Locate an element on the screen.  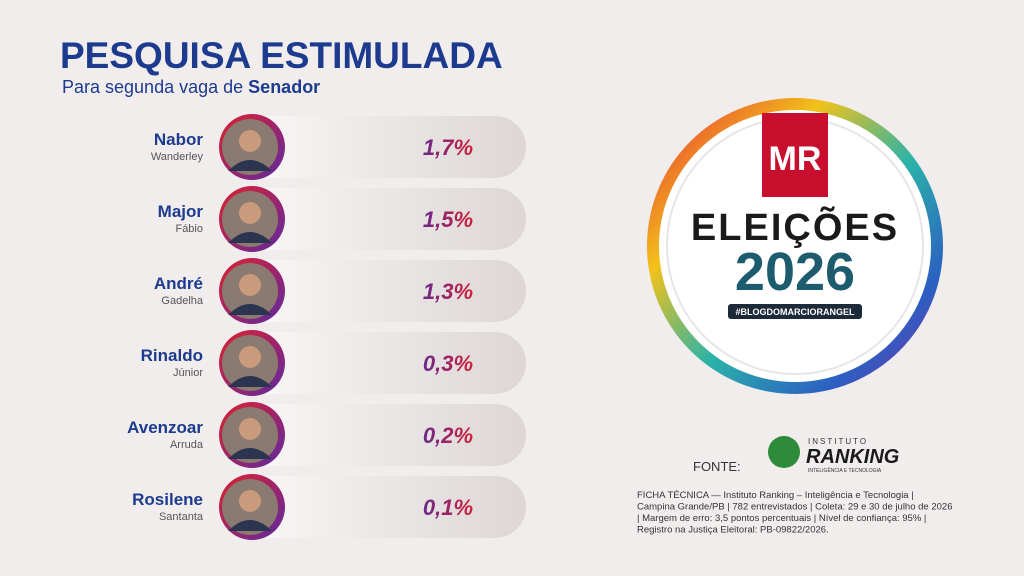
first-name: Major is located at coordinates (181, 211).